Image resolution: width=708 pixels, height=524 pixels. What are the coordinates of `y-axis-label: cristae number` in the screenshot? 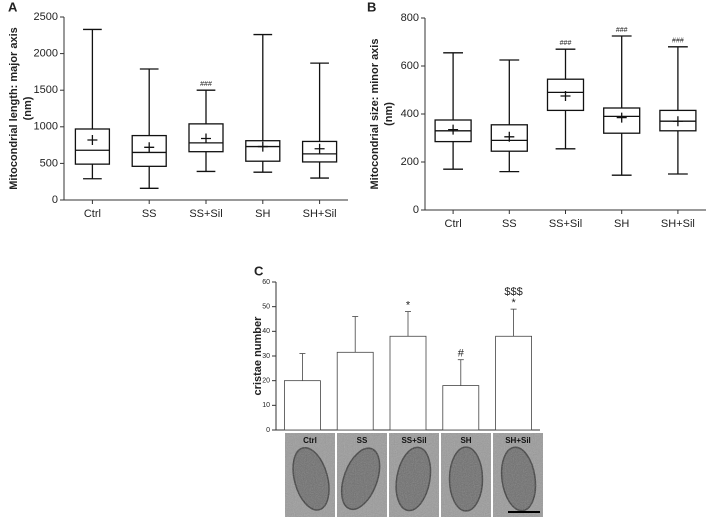 It's located at (258, 356).